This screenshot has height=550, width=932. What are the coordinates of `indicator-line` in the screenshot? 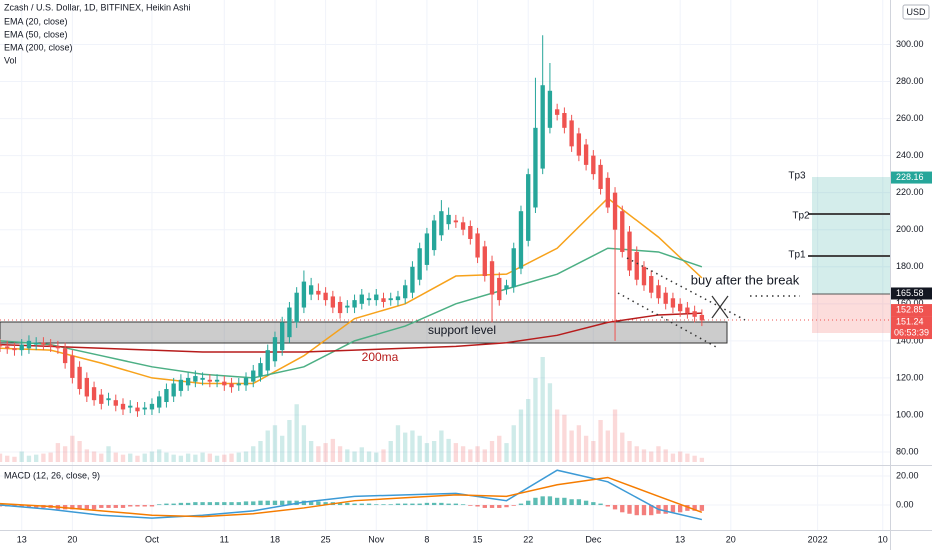 It's located at (351, 497).